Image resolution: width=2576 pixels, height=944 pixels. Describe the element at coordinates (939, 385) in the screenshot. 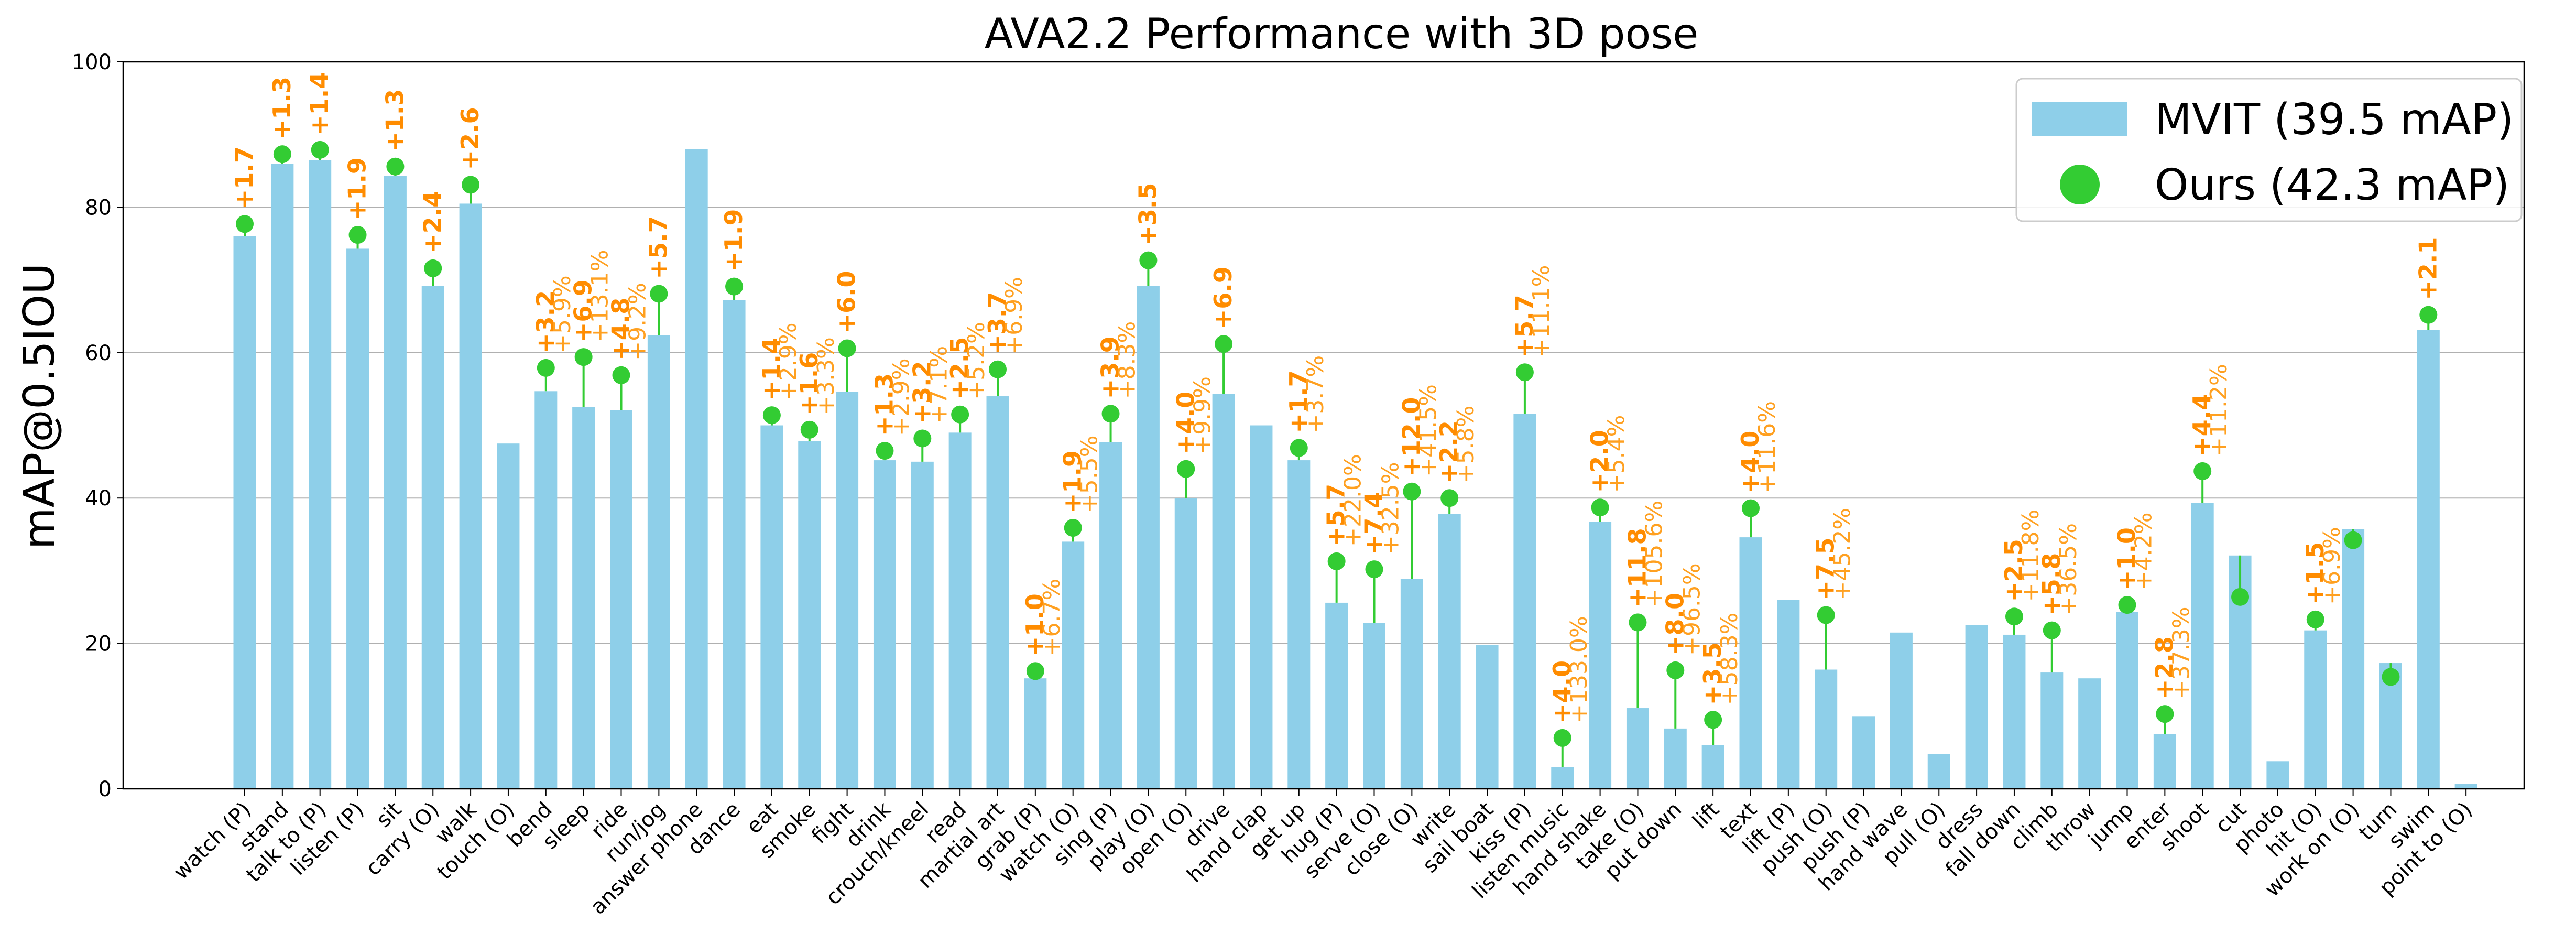

I see `percent-gain-label: +7.1%` at that location.